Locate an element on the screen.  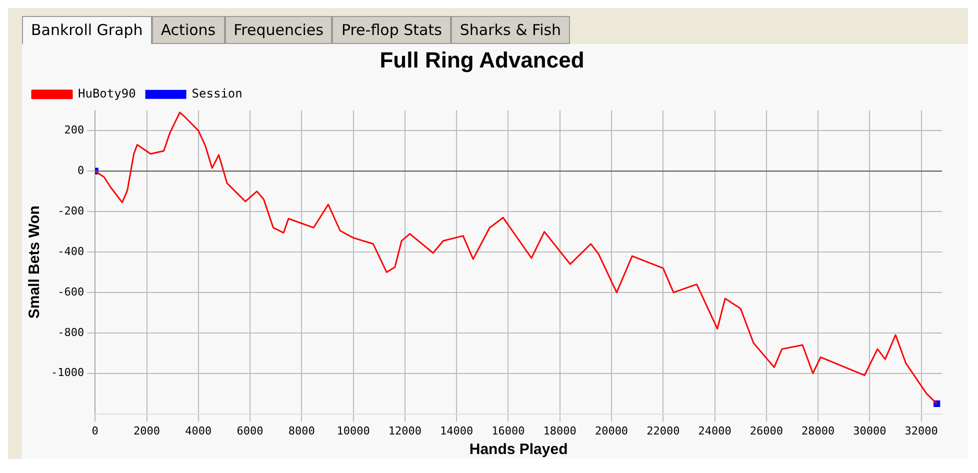
x-tick-label: 30000 is located at coordinates (869, 431).